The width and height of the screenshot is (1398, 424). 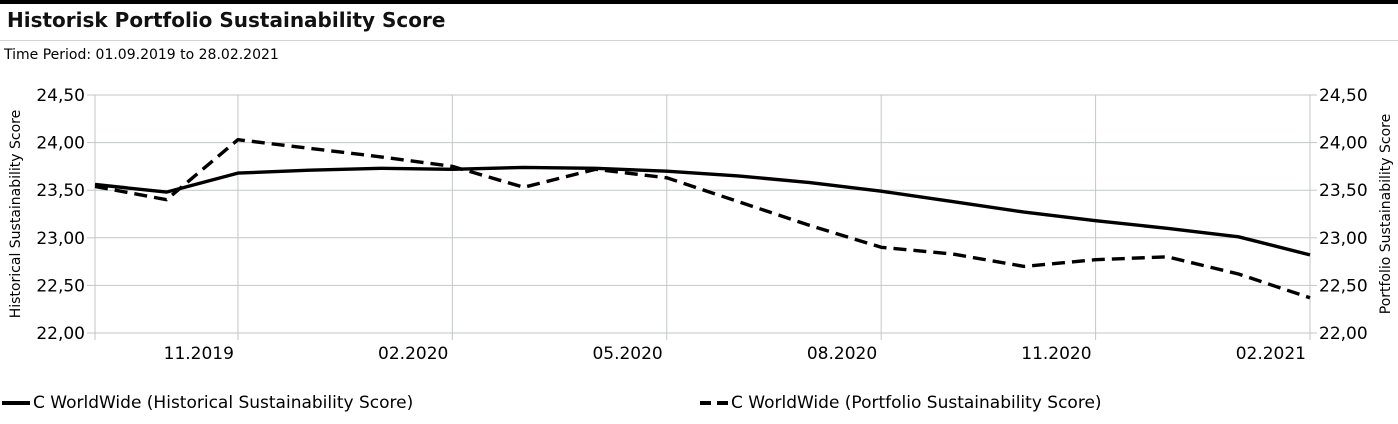 I want to click on x-tick-label: 02.2020, so click(x=413, y=354).